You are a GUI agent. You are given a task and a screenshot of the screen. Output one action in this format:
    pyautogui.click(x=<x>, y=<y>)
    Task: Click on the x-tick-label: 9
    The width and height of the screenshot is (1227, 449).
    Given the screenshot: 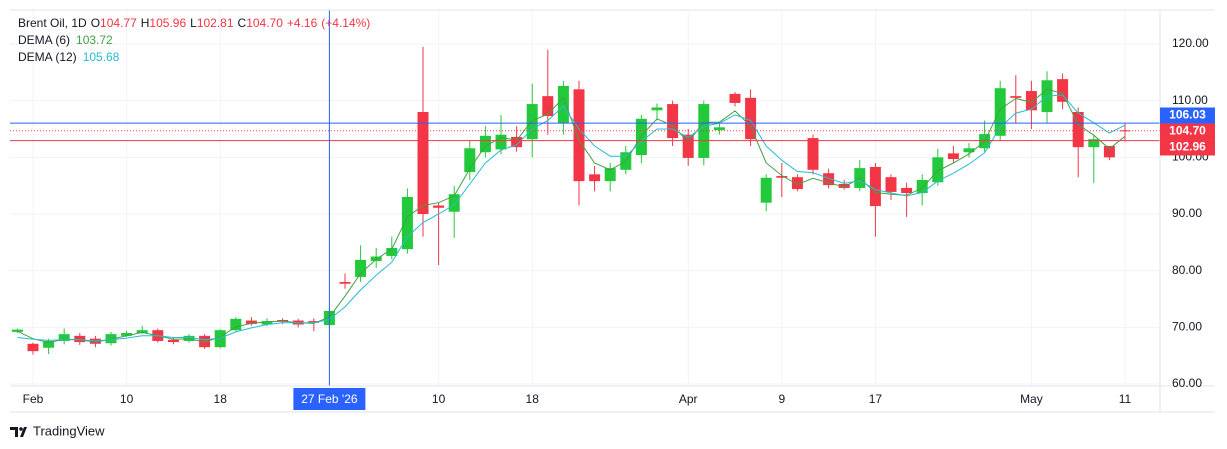 What is the action you would take?
    pyautogui.click(x=781, y=399)
    